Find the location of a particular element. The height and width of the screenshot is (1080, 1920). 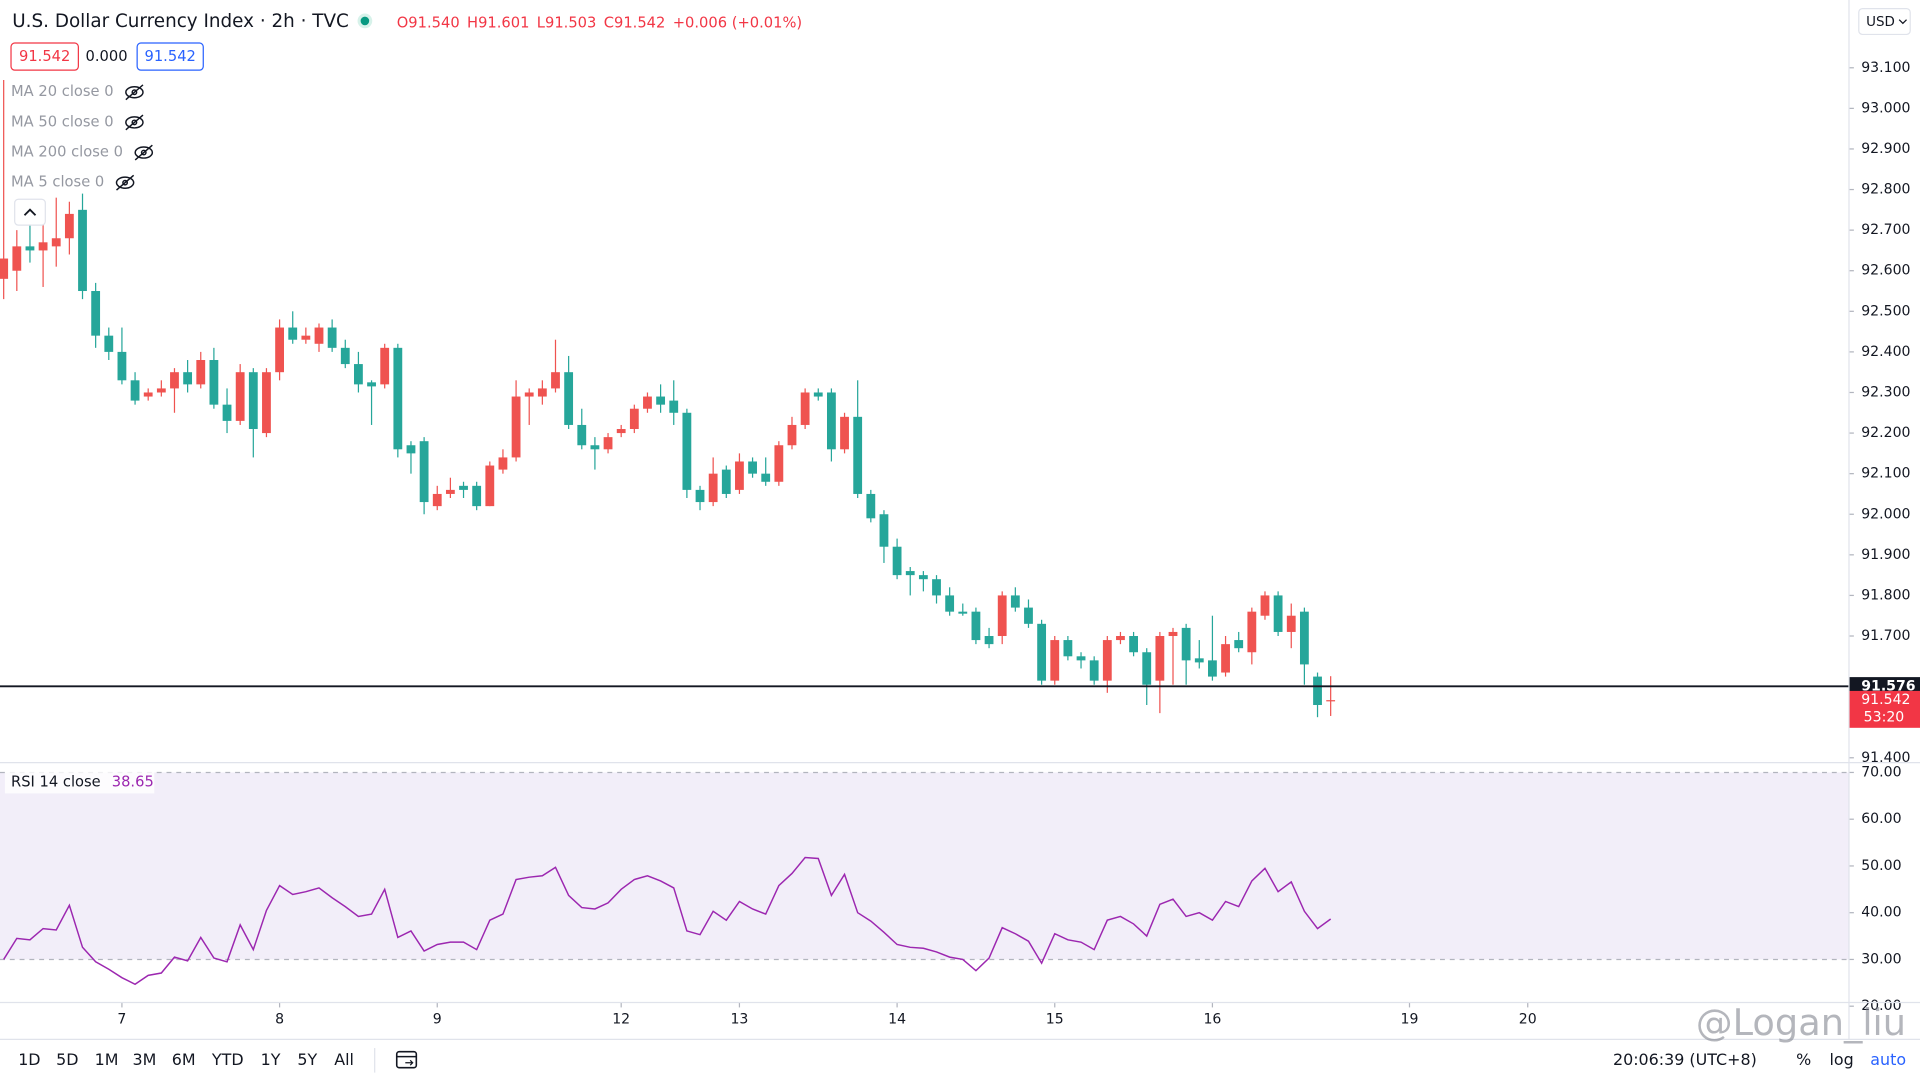

buy-box is located at coordinates (170, 56).